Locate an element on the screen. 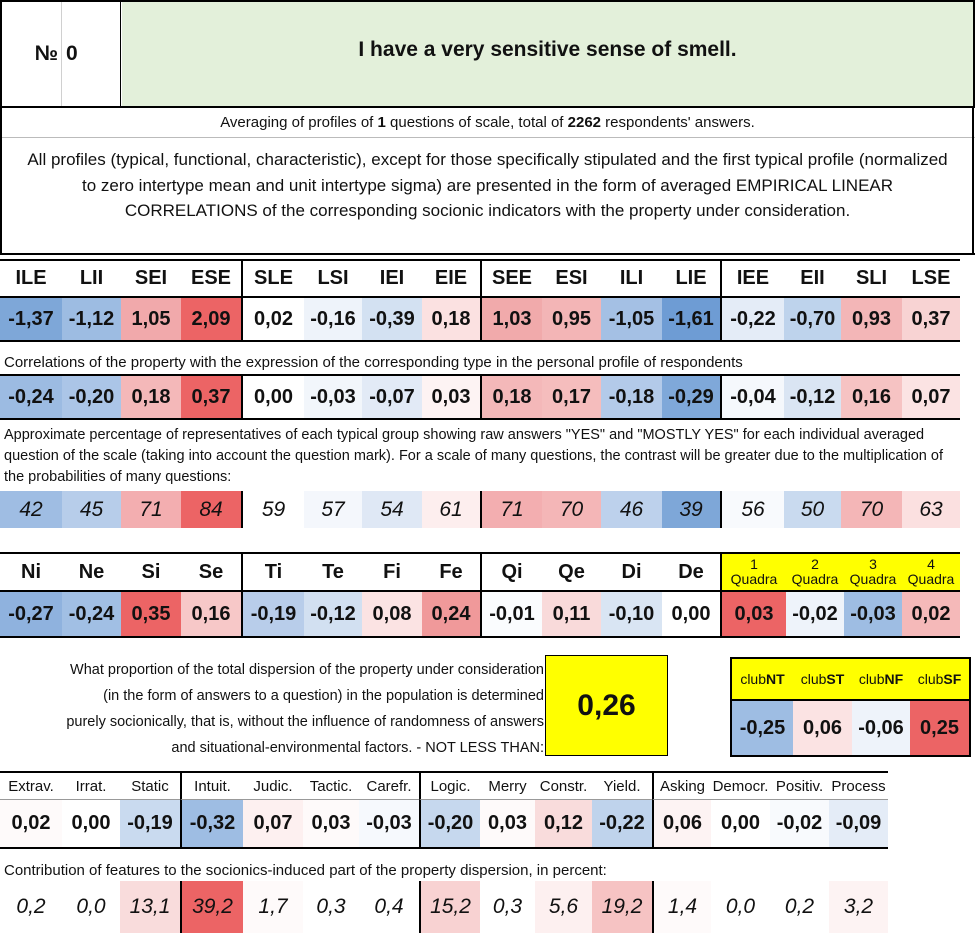 The width and height of the screenshot is (975, 935). quadra-label: Quadra is located at coordinates (815, 579).